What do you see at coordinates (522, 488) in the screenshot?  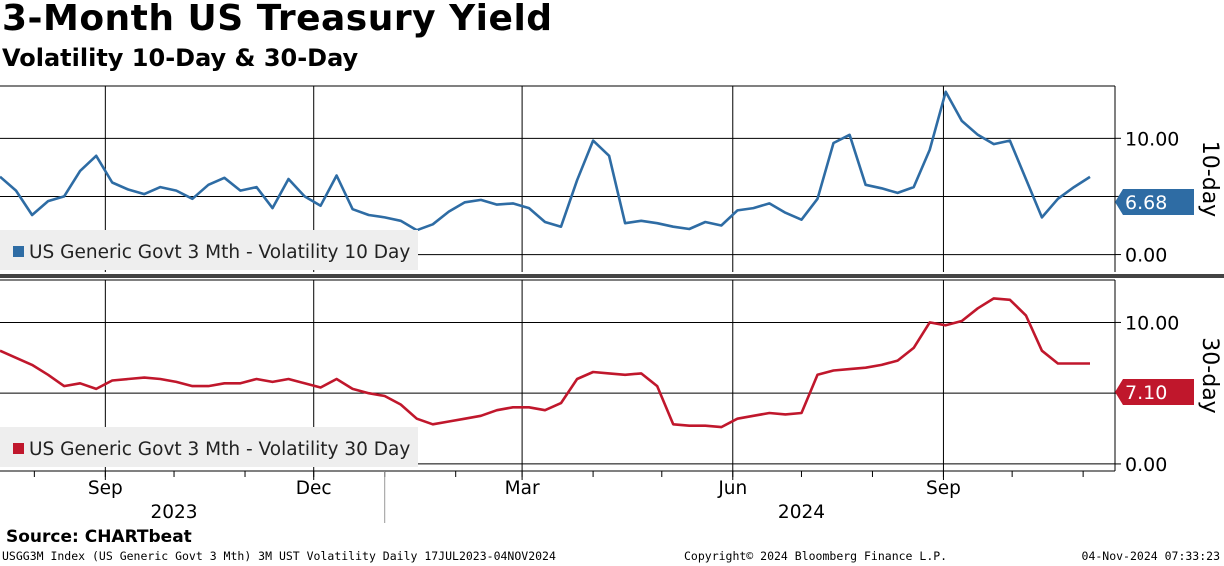 I see `x-tick-label: Mar` at bounding box center [522, 488].